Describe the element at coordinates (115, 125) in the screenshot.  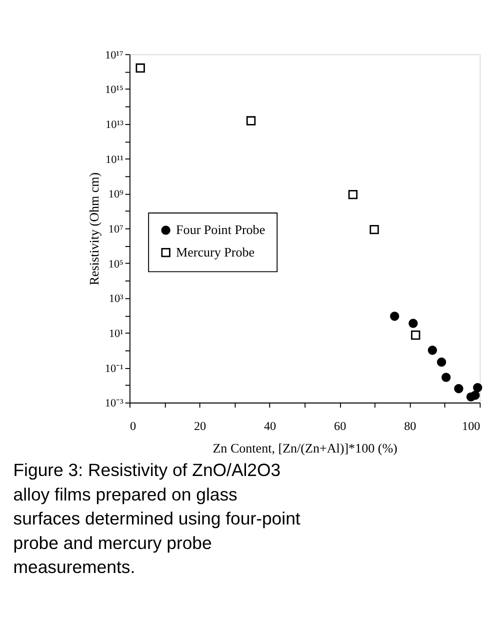
I see `y-tick-label: 10¹³` at that location.